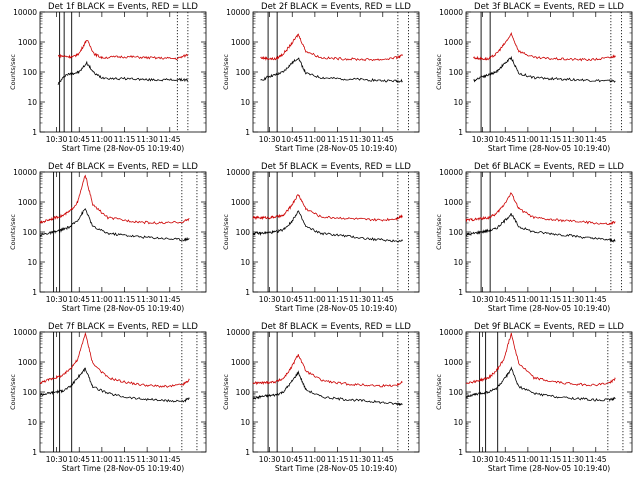 The image size is (640, 480). Describe the element at coordinates (123, 167) in the screenshot. I see `panel-title: Det 4f BLACK = Events, RED = LLD` at that location.